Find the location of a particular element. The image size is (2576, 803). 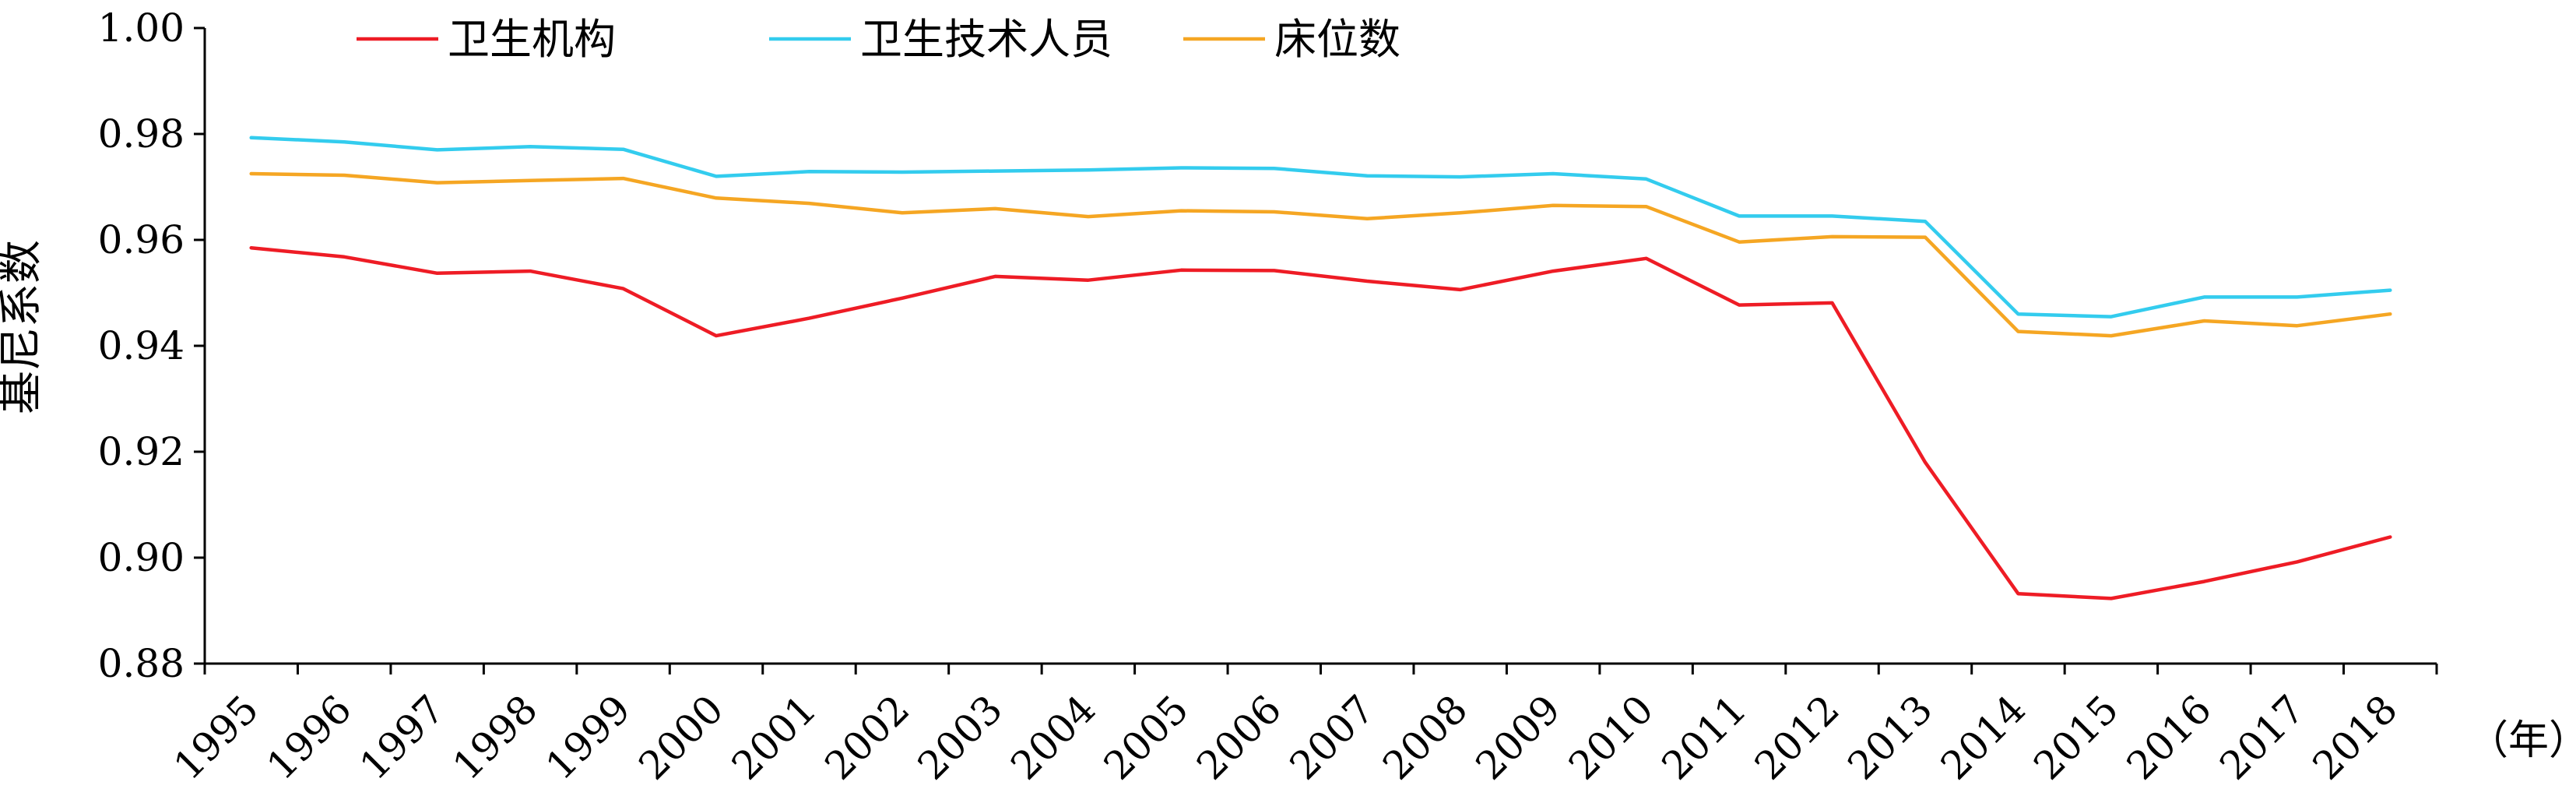

x-tick-label: 2011 is located at coordinates (1704, 737).